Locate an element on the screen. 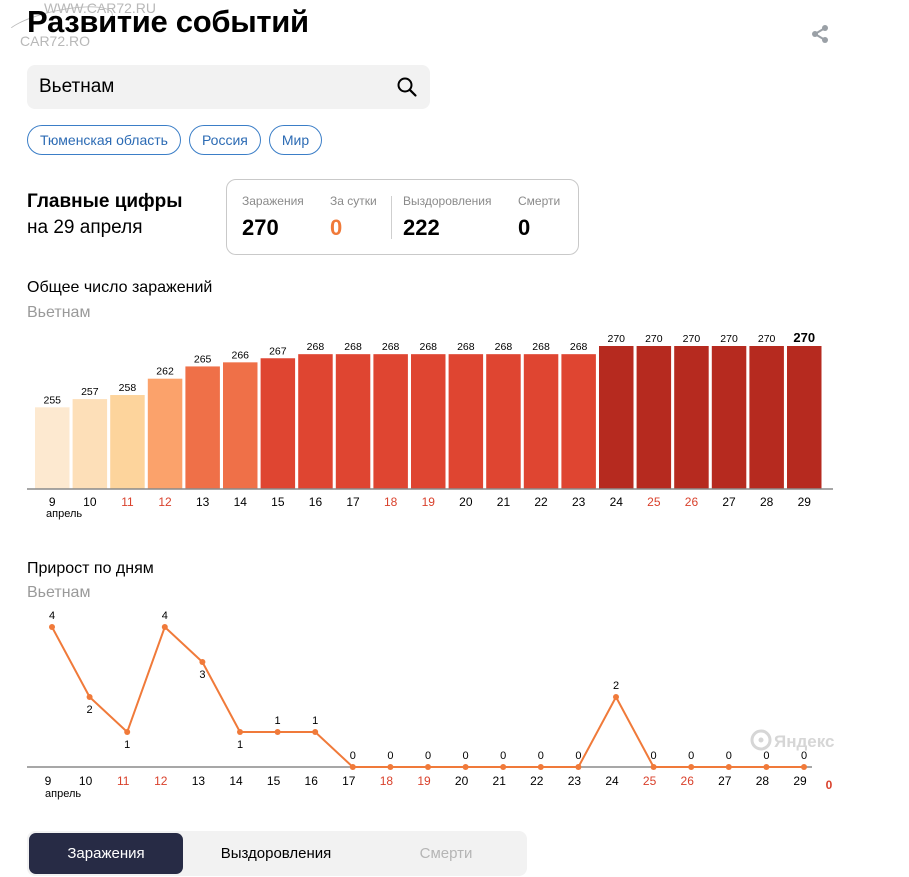  x-tick-label: 14 is located at coordinates (236, 781).